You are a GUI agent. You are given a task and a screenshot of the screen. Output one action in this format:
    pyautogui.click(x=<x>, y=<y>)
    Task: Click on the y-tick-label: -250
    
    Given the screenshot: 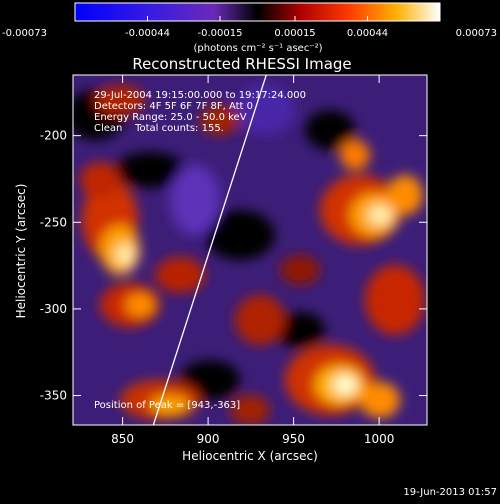 What is the action you would take?
    pyautogui.click(x=53, y=222)
    